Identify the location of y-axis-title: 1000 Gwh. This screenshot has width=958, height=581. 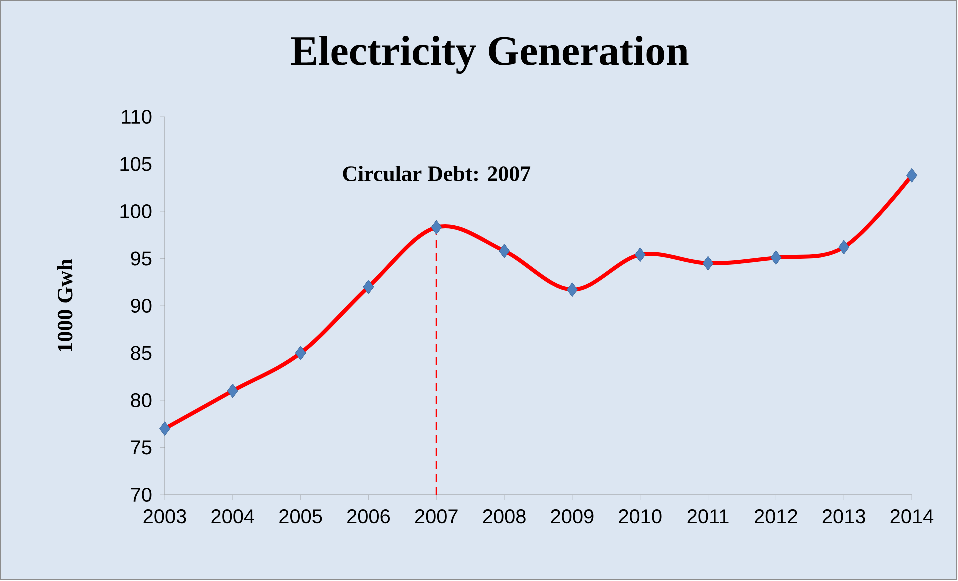
(65, 305).